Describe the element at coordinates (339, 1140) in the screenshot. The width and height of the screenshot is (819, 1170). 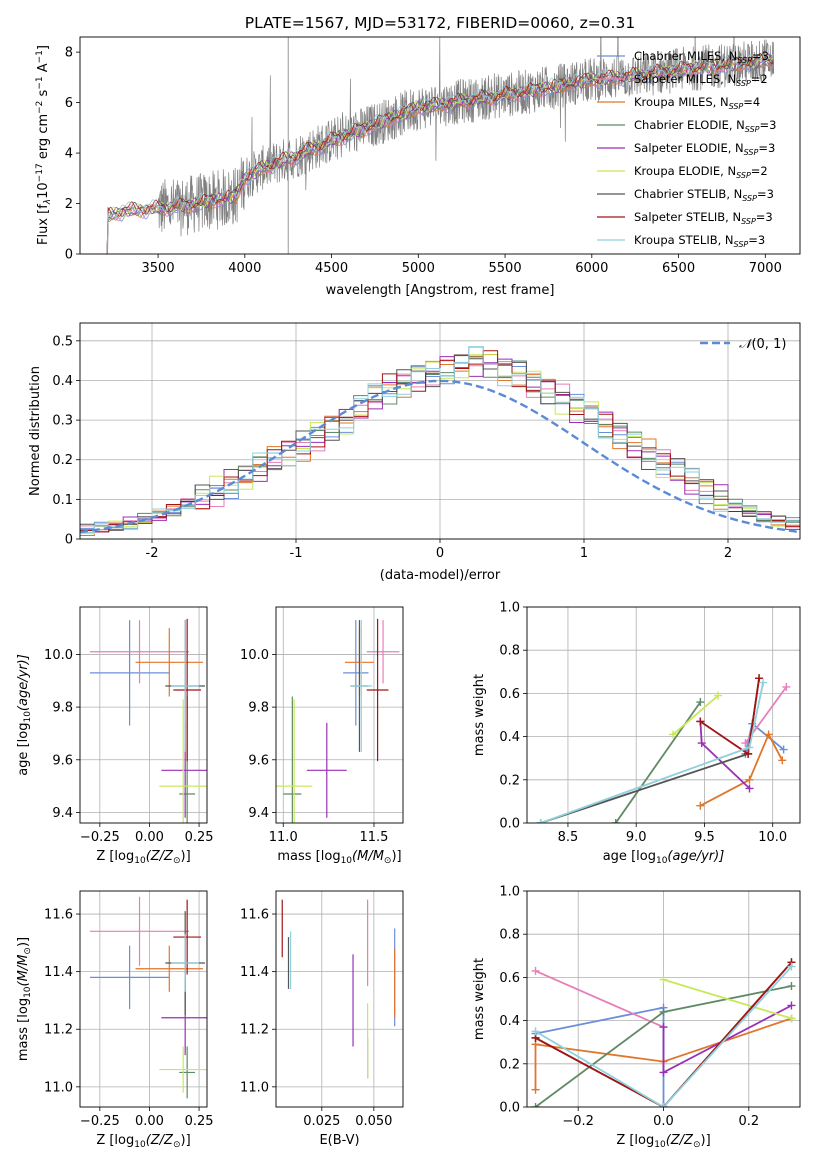
I see `label-part: E(B-V)` at that location.